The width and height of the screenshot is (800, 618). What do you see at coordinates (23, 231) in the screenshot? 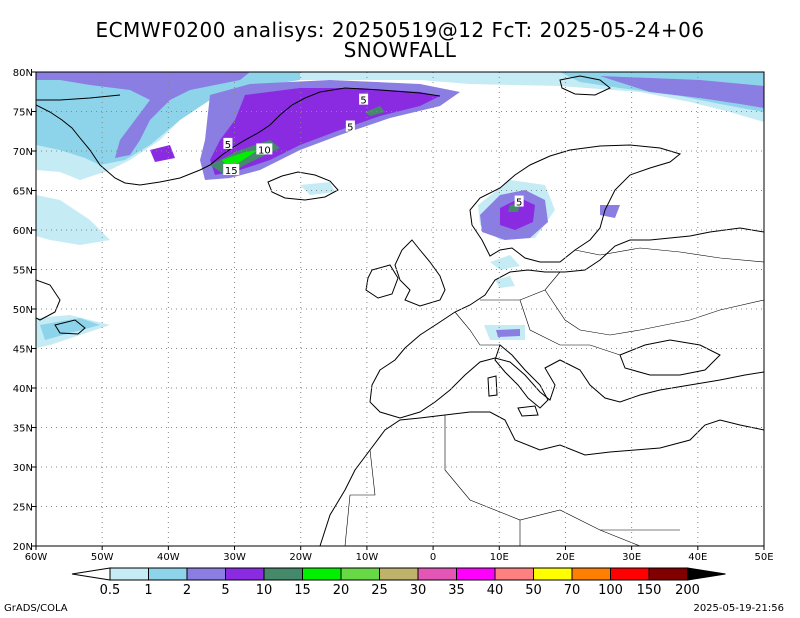
I see `y-tick-label: 60N` at bounding box center [23, 231].